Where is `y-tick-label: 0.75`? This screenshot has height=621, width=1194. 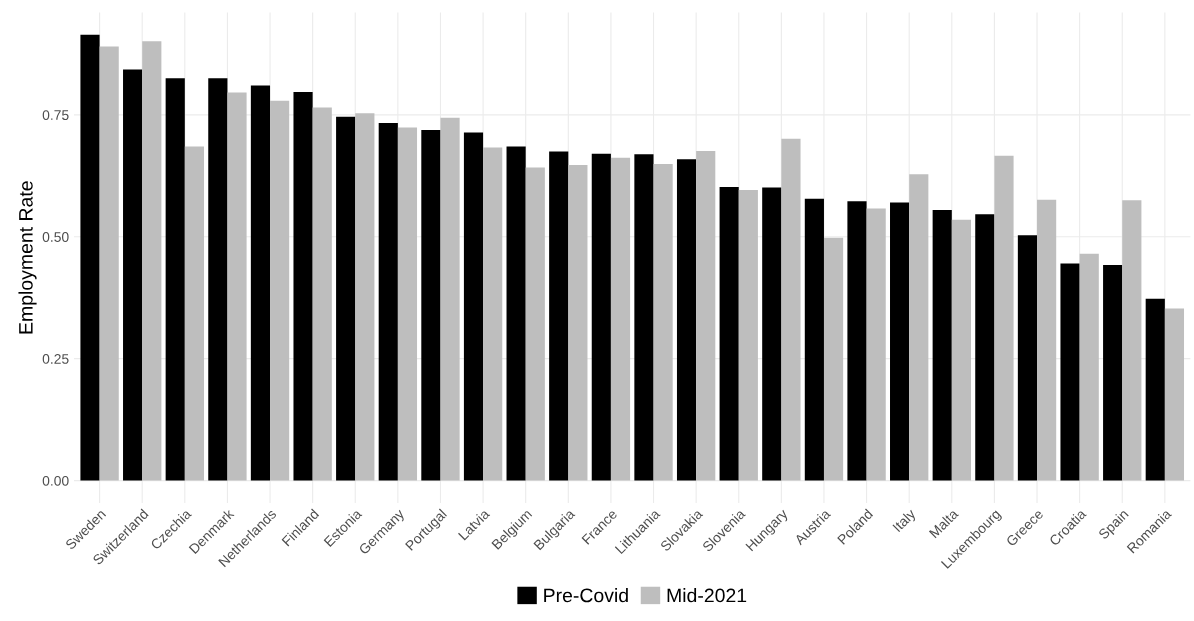
y-tick-label: 0.75 is located at coordinates (55, 115).